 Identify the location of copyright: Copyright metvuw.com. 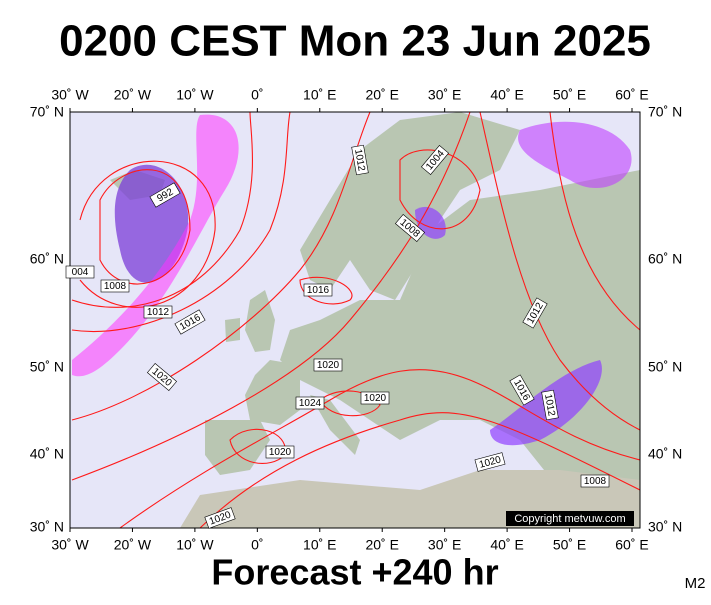
(569, 519).